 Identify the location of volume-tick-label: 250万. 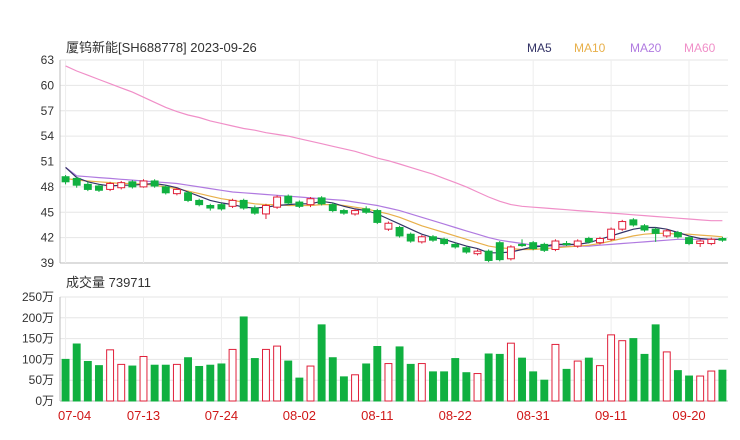
(38, 297).